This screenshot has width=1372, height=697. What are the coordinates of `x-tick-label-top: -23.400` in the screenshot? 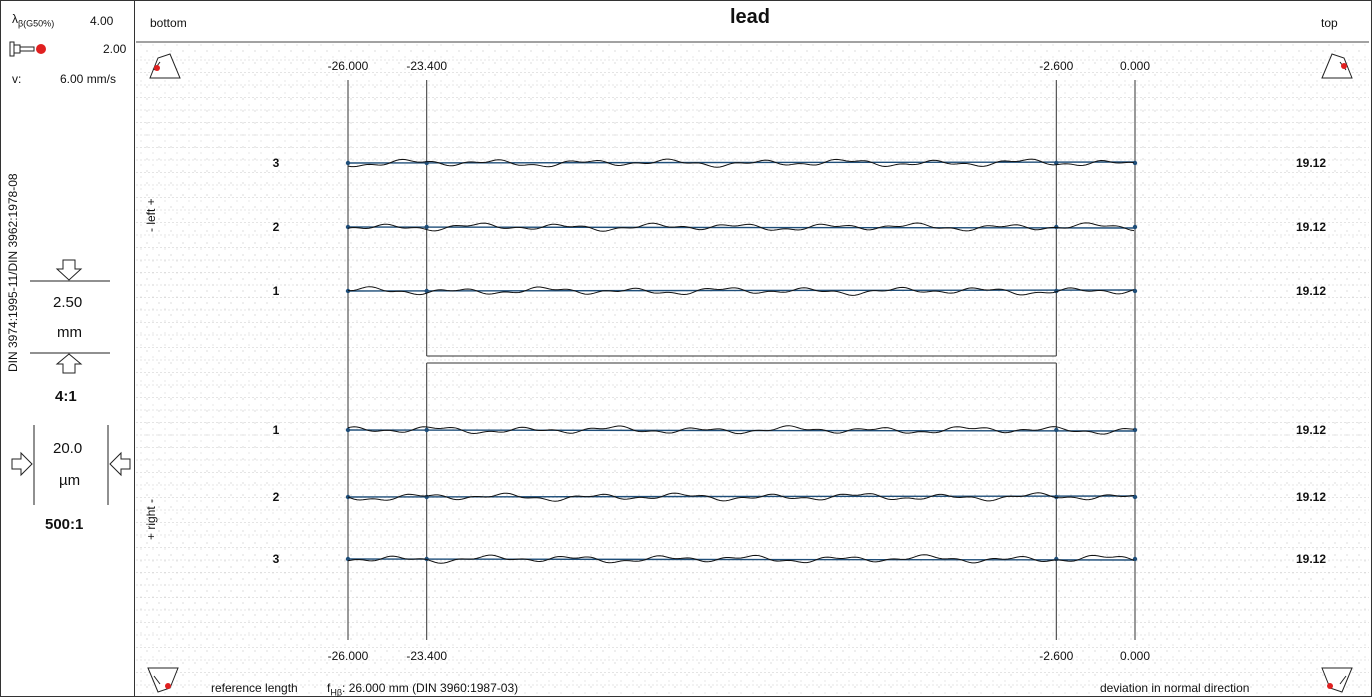 It's located at (426, 66).